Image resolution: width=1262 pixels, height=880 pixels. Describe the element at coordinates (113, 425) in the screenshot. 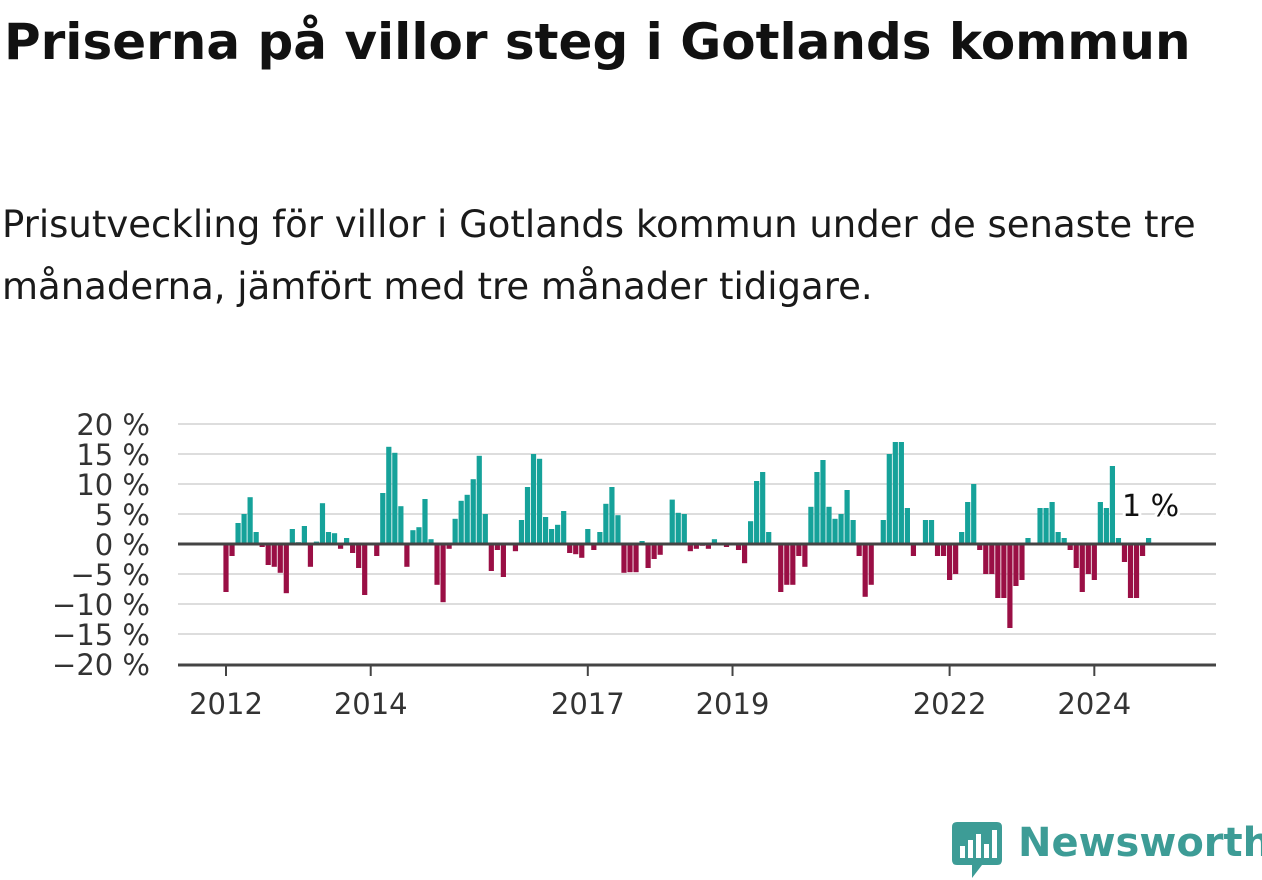

I see `y-tick-label: 20 %` at that location.